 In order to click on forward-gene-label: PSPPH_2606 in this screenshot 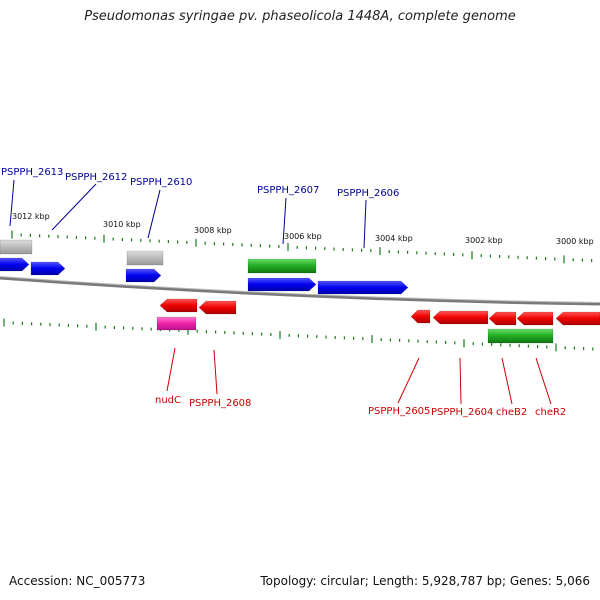, I will do `click(368, 193)`.